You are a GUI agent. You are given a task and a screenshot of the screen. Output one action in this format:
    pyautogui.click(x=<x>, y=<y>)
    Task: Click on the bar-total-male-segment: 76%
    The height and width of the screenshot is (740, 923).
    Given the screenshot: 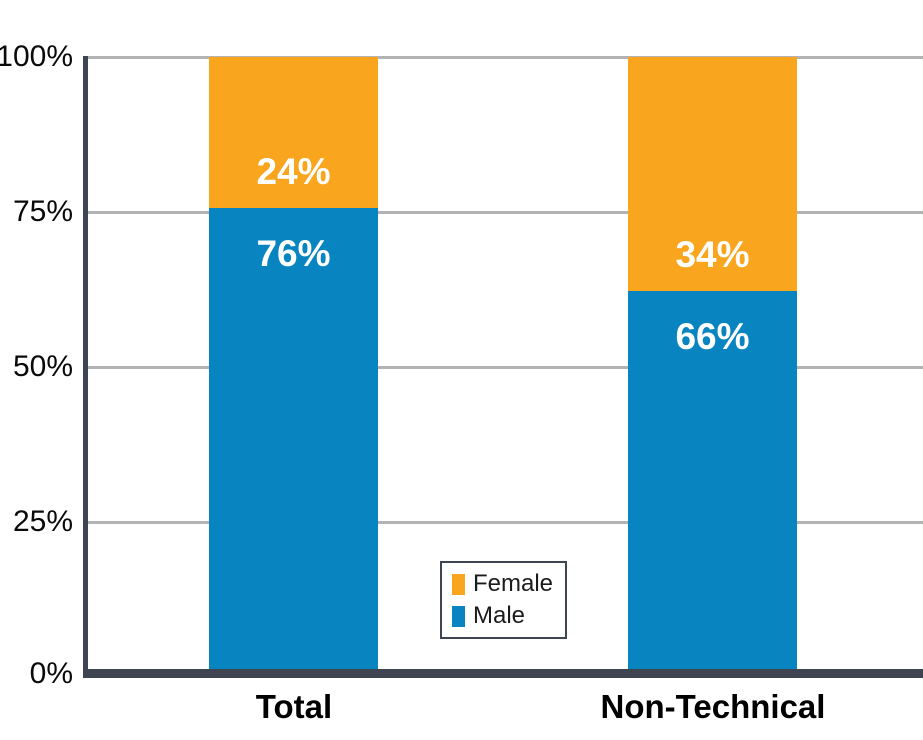 What is the action you would take?
    pyautogui.click(x=293, y=438)
    